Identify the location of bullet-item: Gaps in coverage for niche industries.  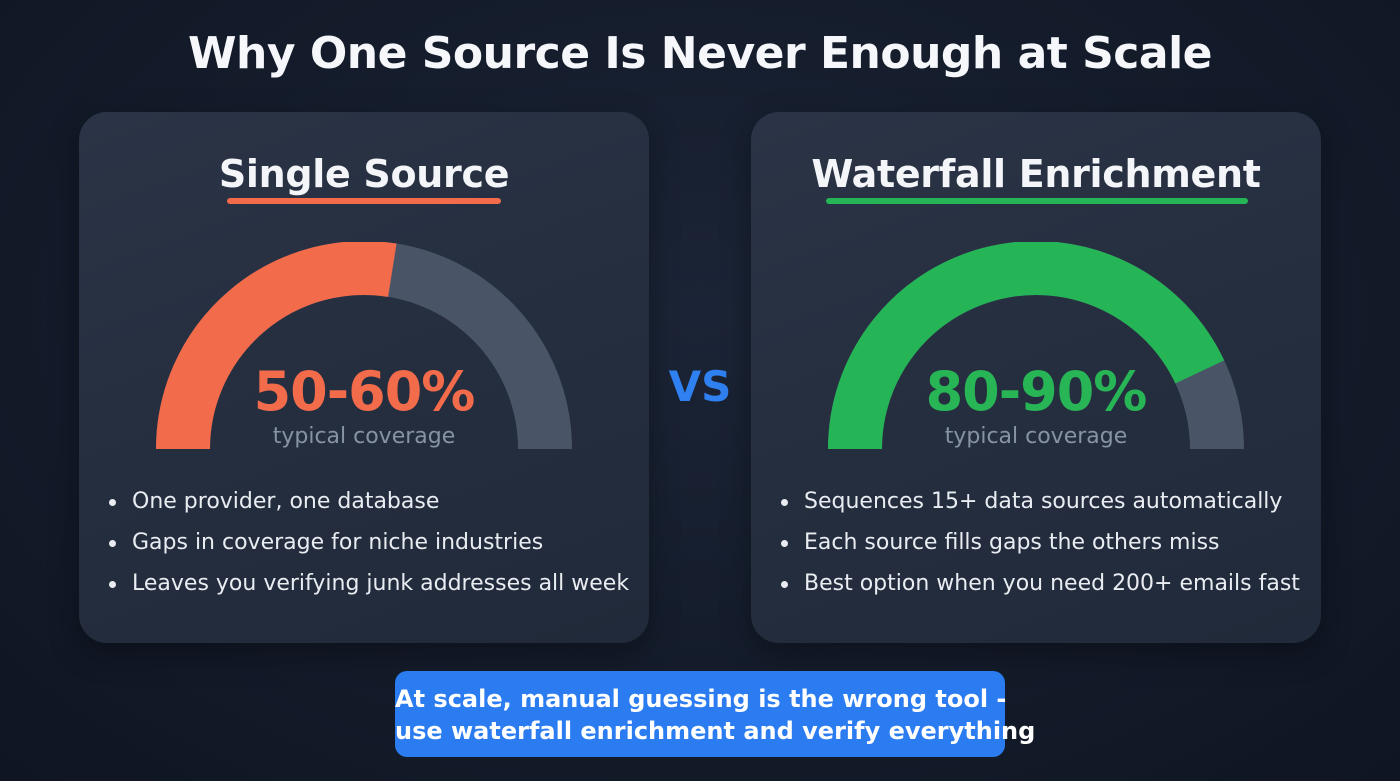
(369, 549).